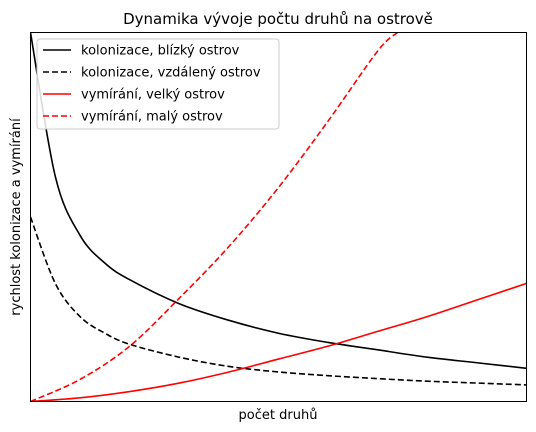 The image size is (536, 432). What do you see at coordinates (153, 95) in the screenshot?
I see `legend-label: vymírání, velký ostrov` at bounding box center [153, 95].